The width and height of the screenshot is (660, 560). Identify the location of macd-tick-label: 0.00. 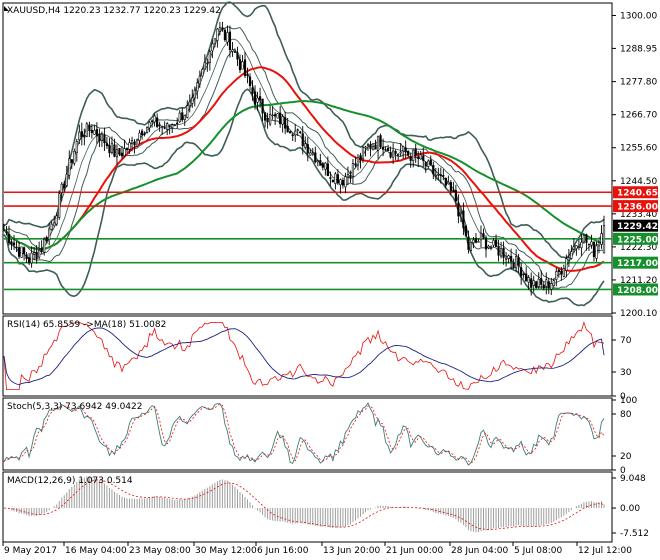
(630, 509).